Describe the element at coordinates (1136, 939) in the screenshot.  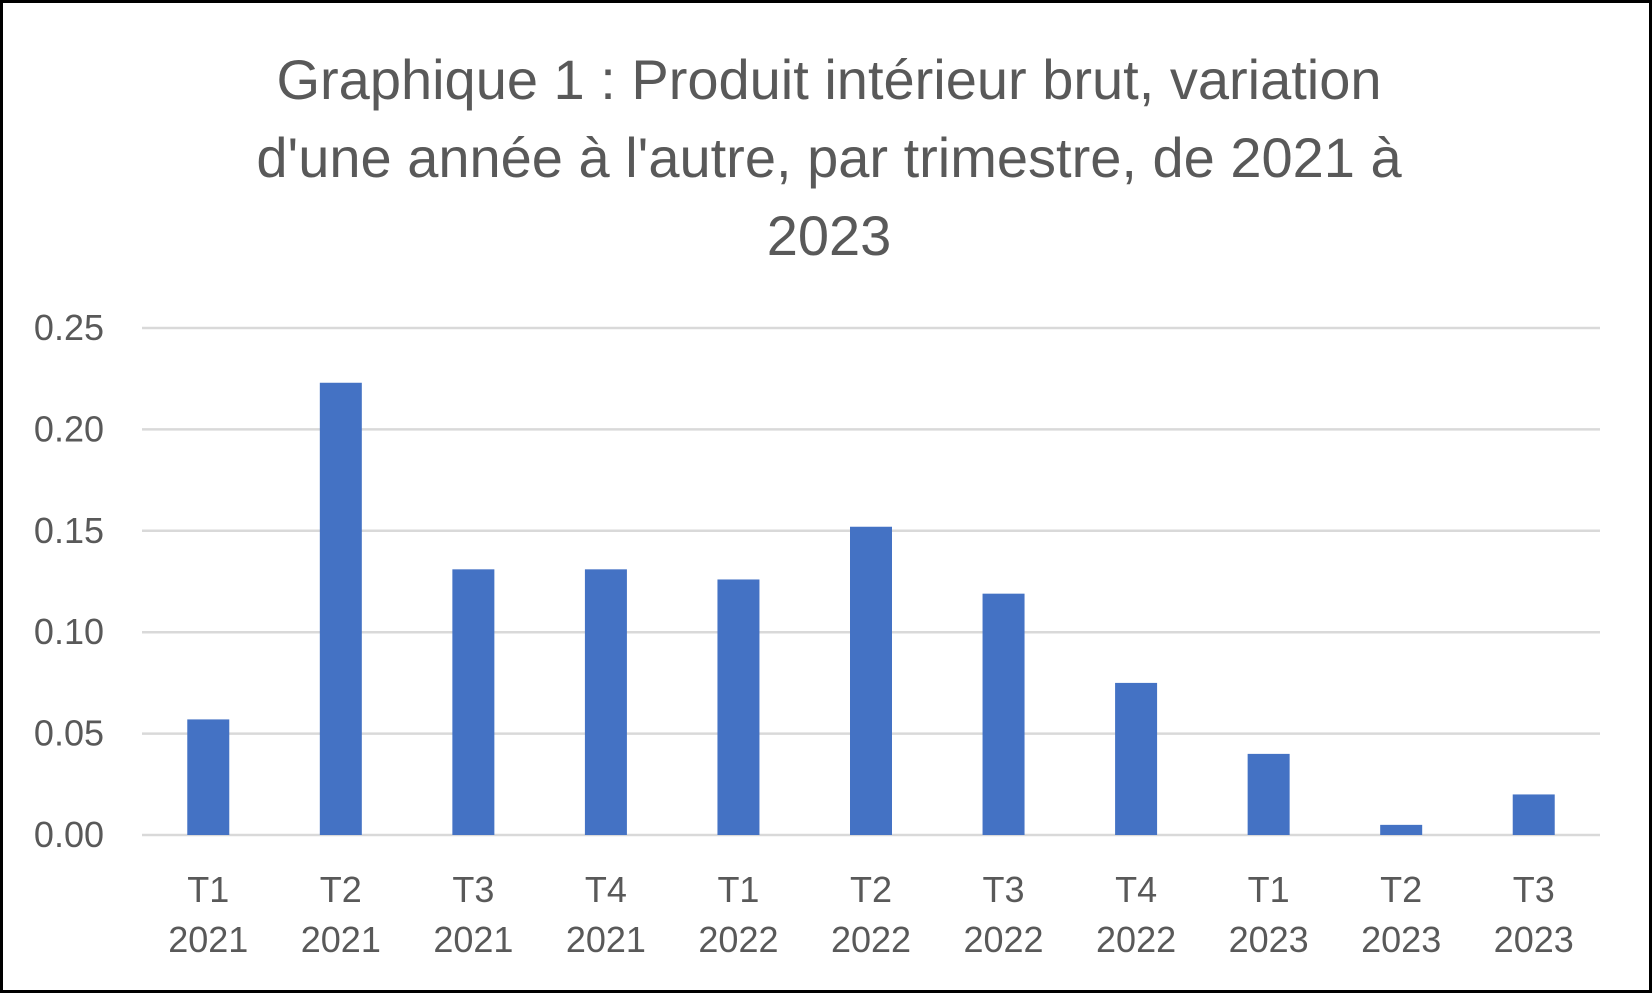
I see `x-tick-label-year-7: 2022` at that location.